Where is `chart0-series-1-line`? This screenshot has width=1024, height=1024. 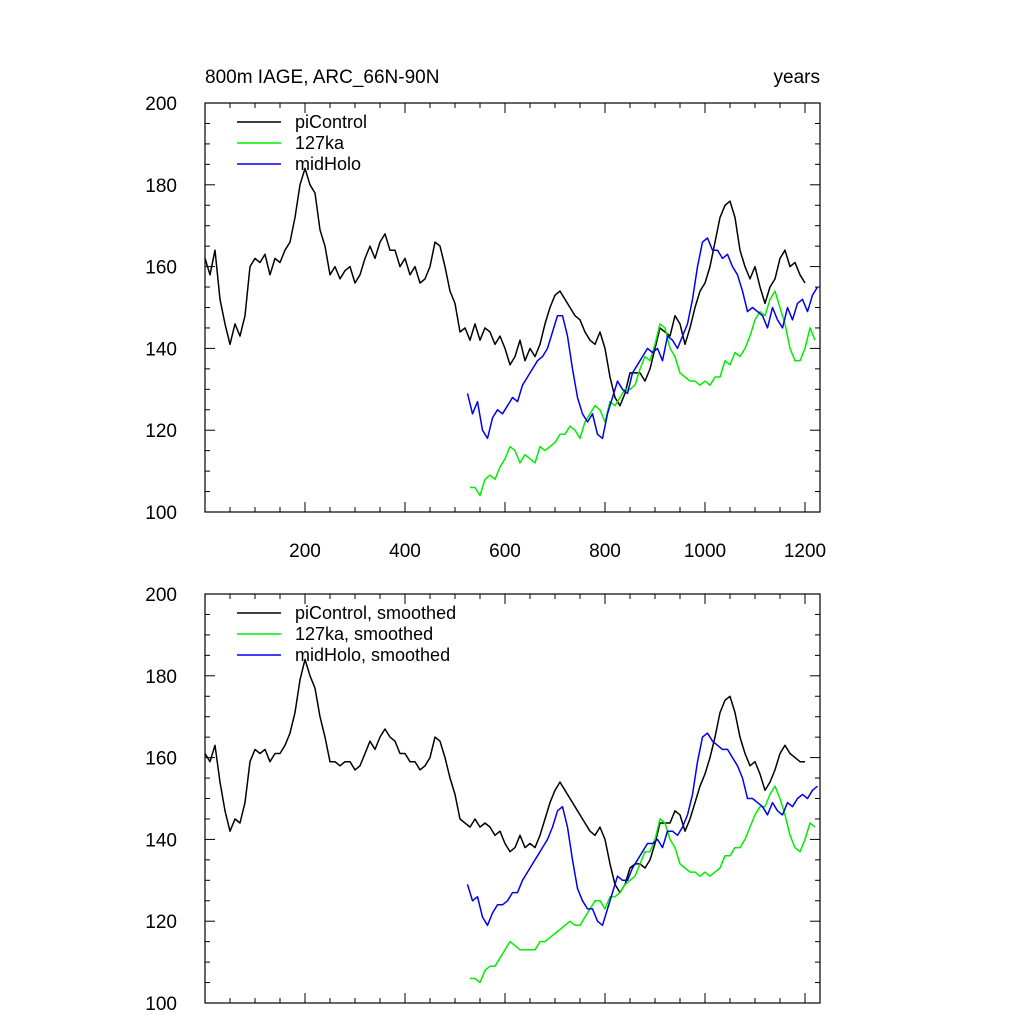
chart0-series-1-line is located at coordinates (505, 287).